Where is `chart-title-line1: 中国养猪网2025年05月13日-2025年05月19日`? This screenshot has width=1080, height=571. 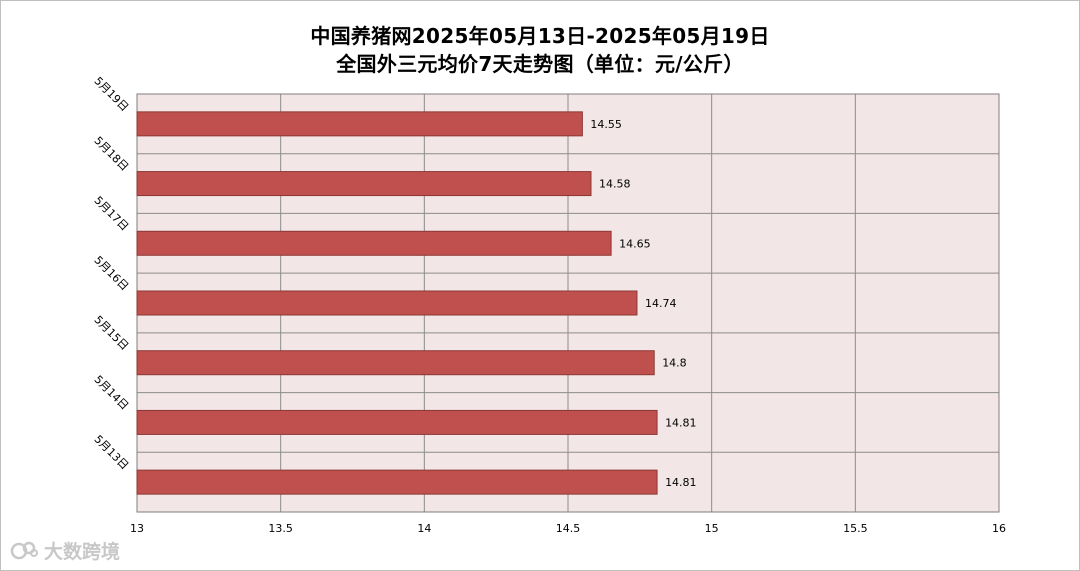
chart-title-line1: 中国养猪网2025年05月13日-2025年05月19日 is located at coordinates (540, 36).